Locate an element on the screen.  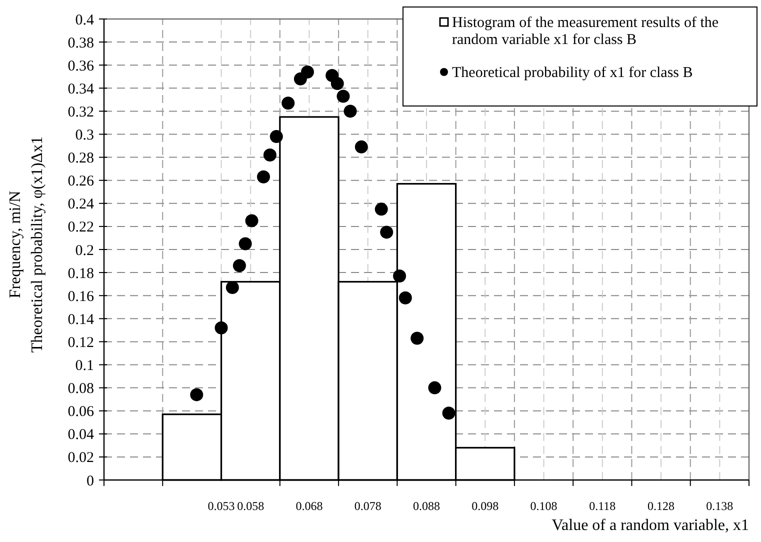
y-tick-label: 0.04 is located at coordinates (81, 435).